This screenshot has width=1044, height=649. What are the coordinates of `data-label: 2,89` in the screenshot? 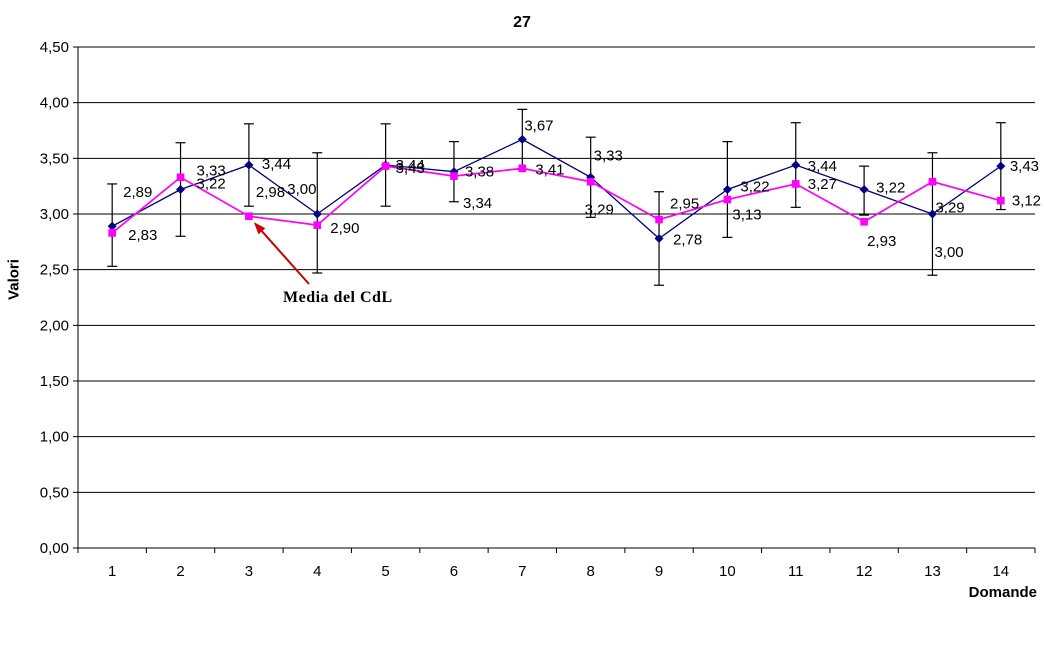 It's located at (137, 192).